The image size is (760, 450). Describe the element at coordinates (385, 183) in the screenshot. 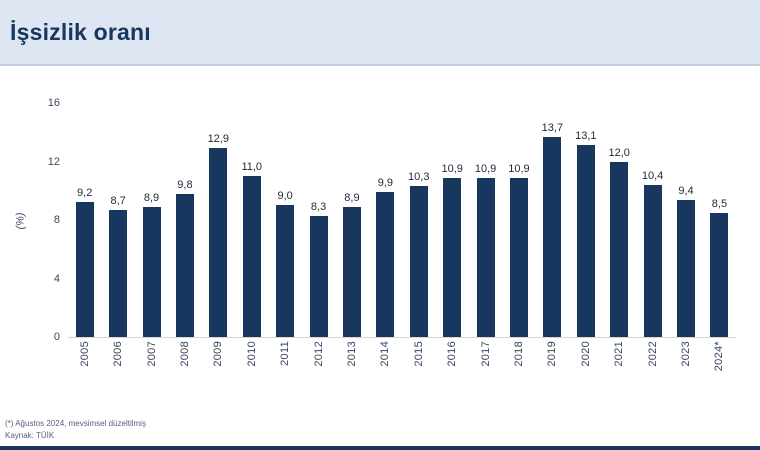

I see `bar-value-label: 9,9` at that location.